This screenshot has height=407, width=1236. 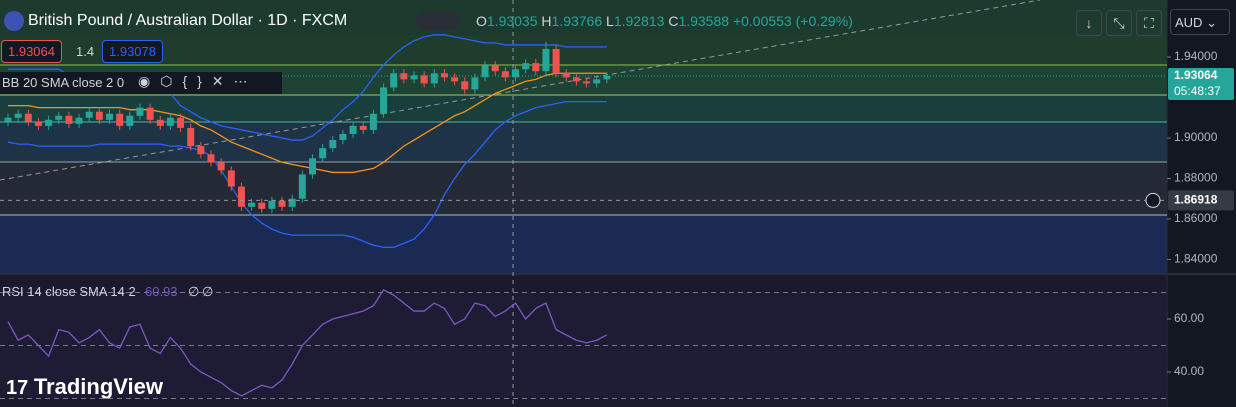 I want to click on last-price-box, so click(x=1201, y=84).